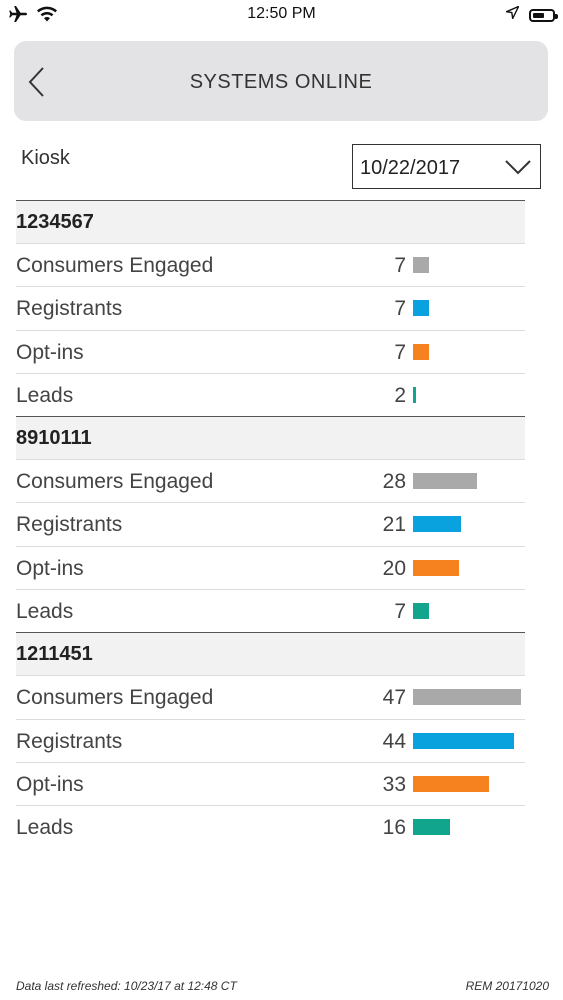  What do you see at coordinates (394, 698) in the screenshot?
I see `metric-value: 47` at bounding box center [394, 698].